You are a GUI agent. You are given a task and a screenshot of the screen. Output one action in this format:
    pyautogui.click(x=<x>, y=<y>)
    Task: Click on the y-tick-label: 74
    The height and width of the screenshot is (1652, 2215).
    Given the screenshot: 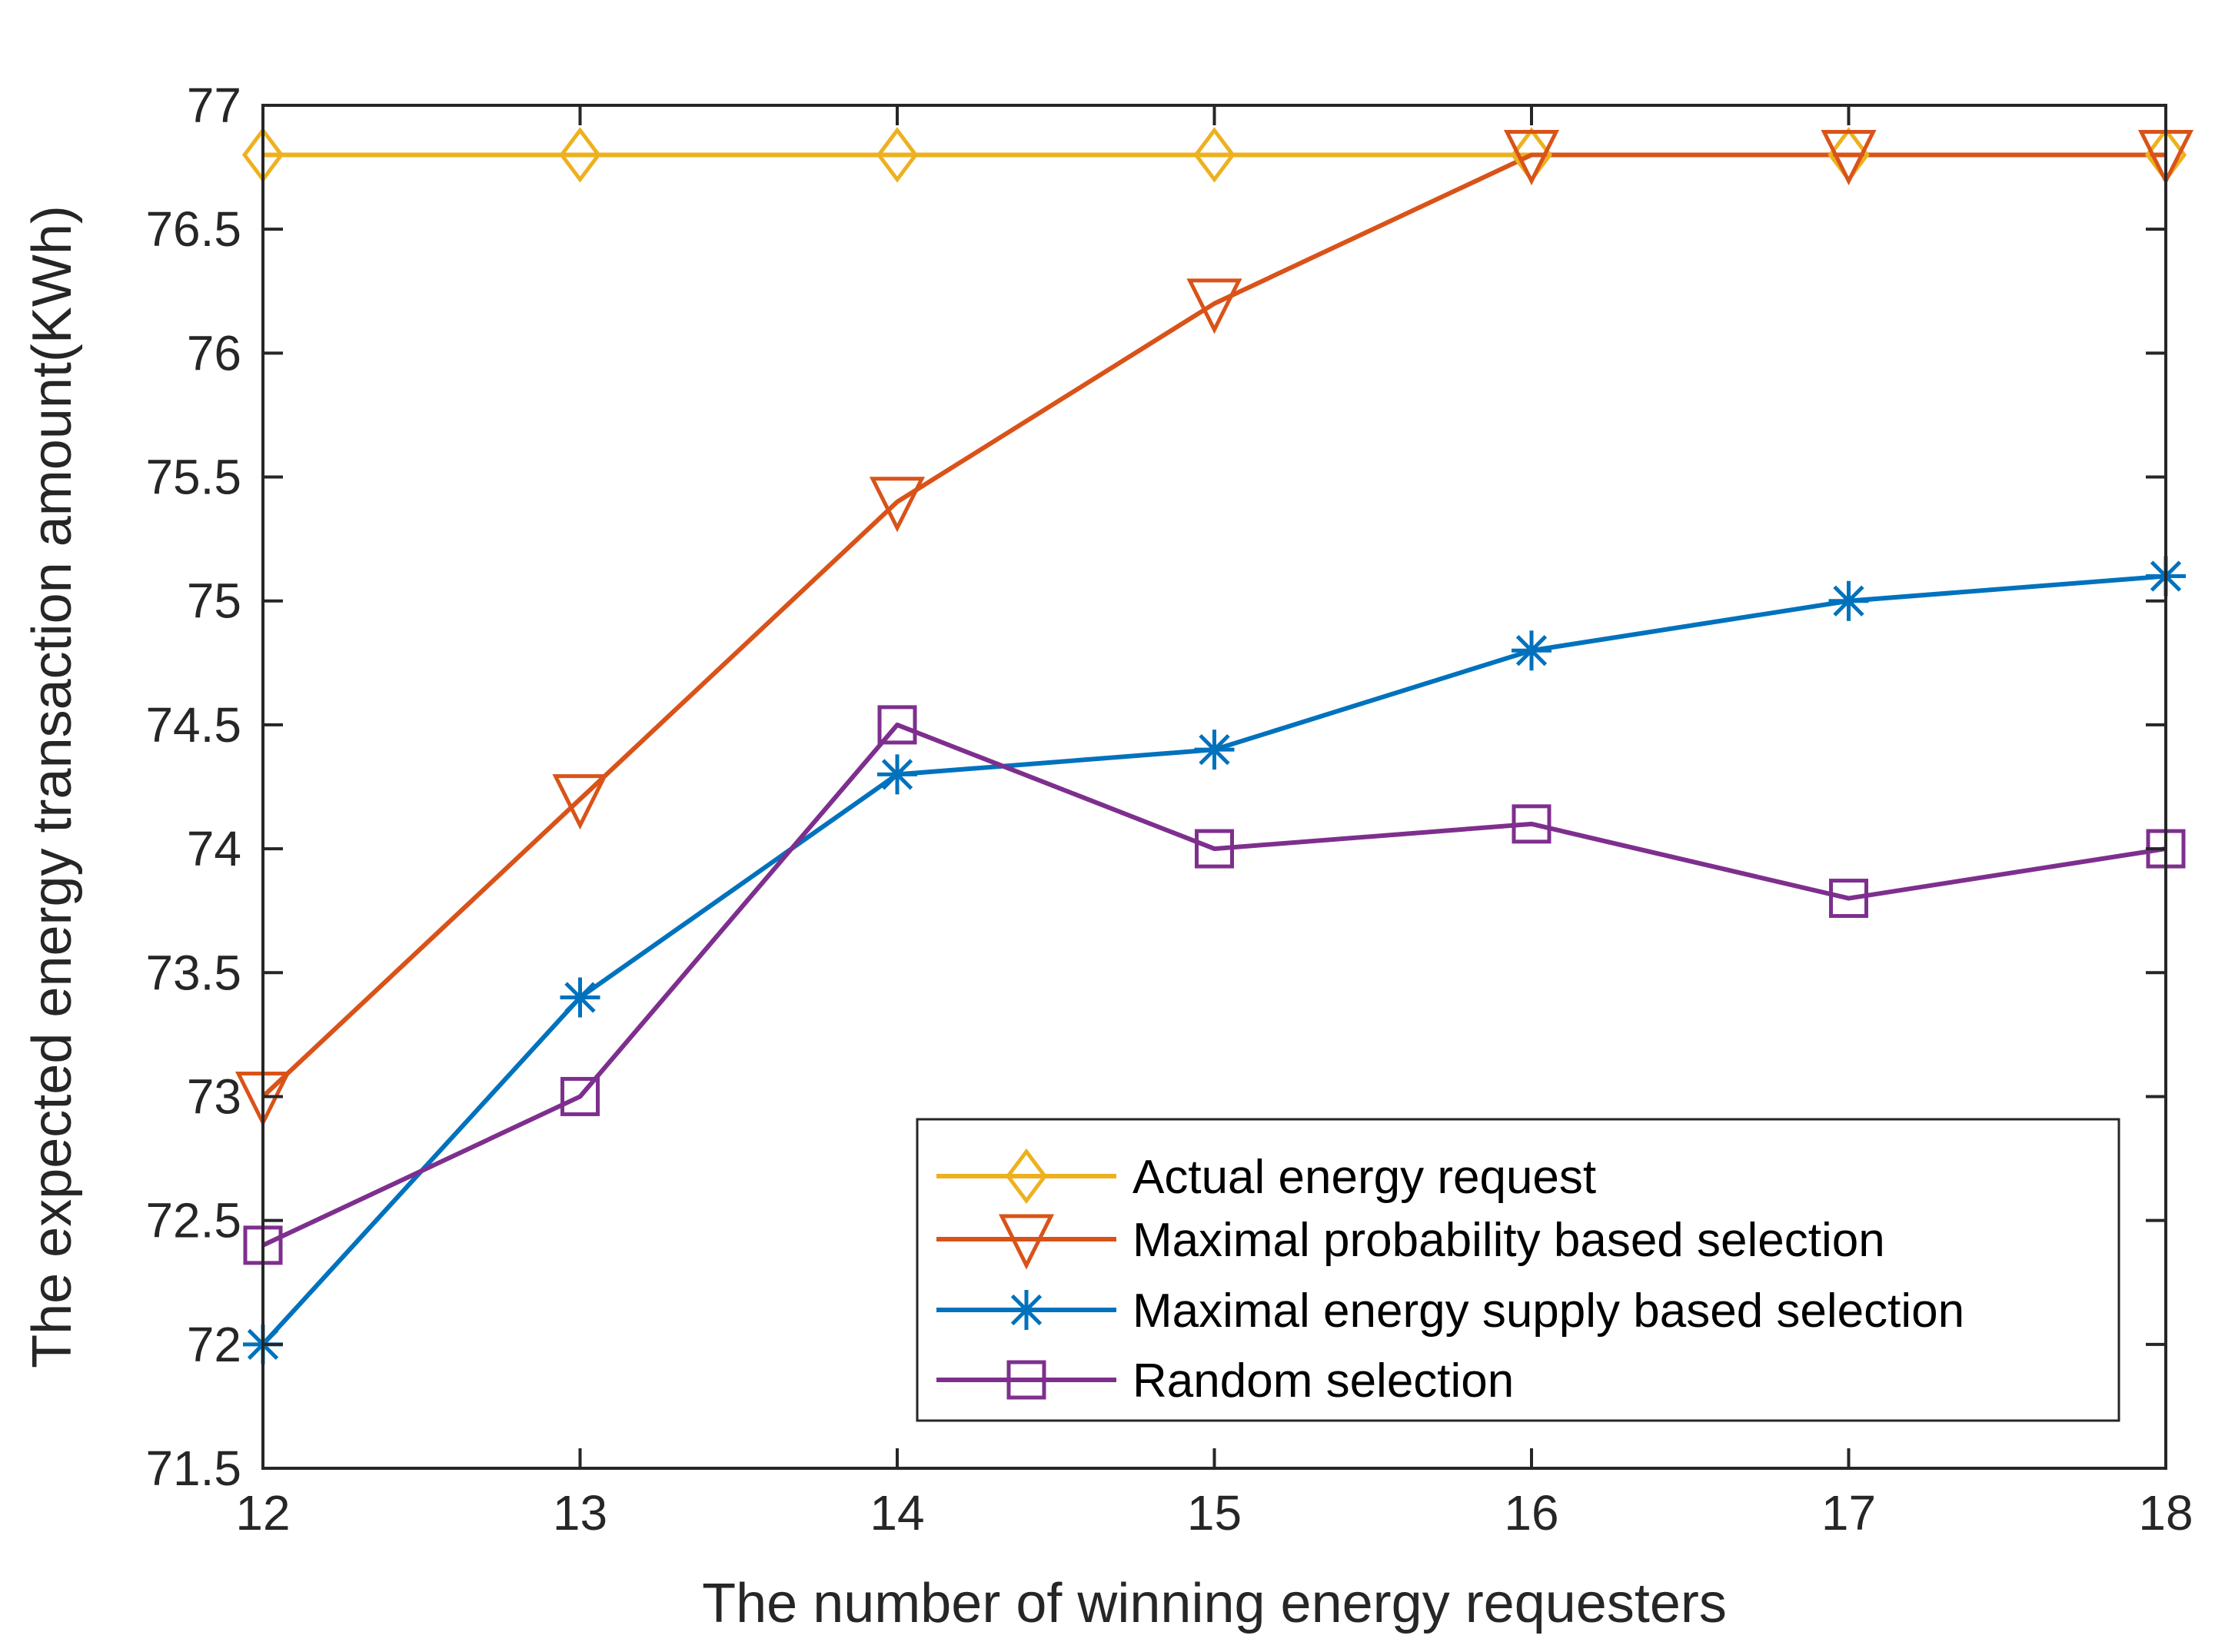 What is the action you would take?
    pyautogui.click(x=214, y=848)
    